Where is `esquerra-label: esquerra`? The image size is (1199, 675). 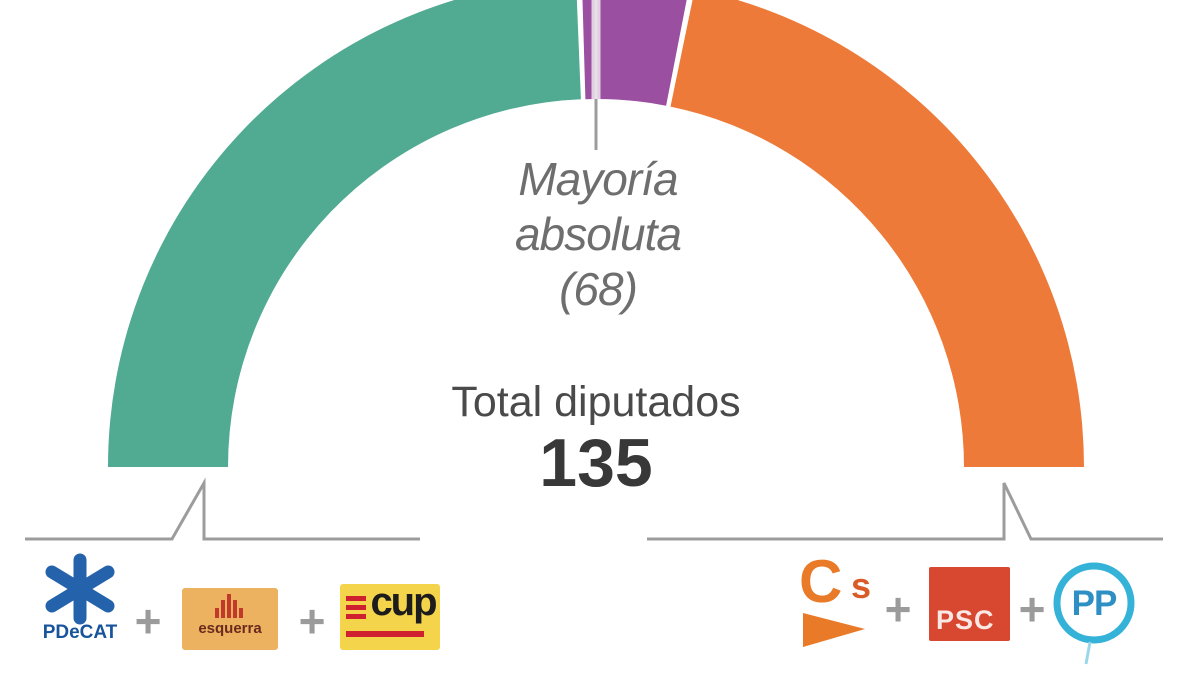
esquerra-label: esquerra is located at coordinates (230, 628).